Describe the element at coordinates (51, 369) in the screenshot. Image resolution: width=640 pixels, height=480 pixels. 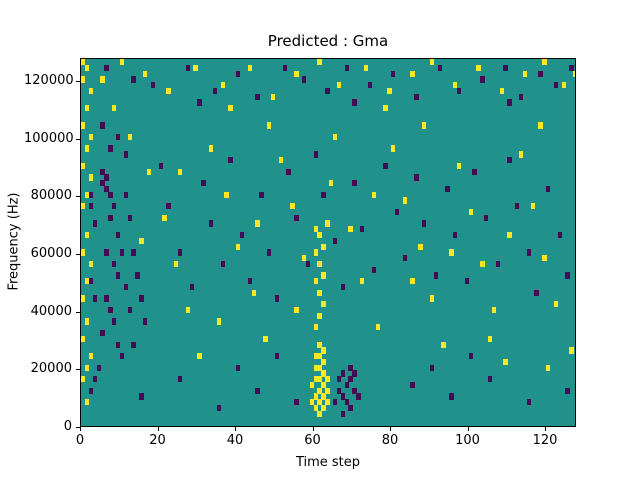
I see `y-tick-label: 20000` at that location.